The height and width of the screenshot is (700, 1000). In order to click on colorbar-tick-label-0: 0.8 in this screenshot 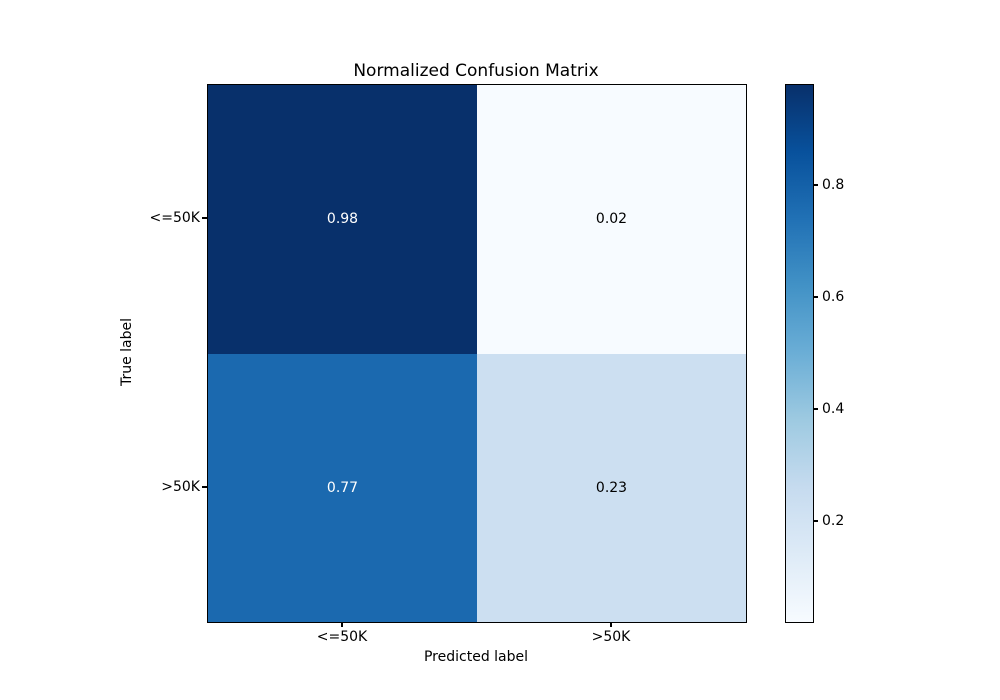, I will do `click(833, 185)`.